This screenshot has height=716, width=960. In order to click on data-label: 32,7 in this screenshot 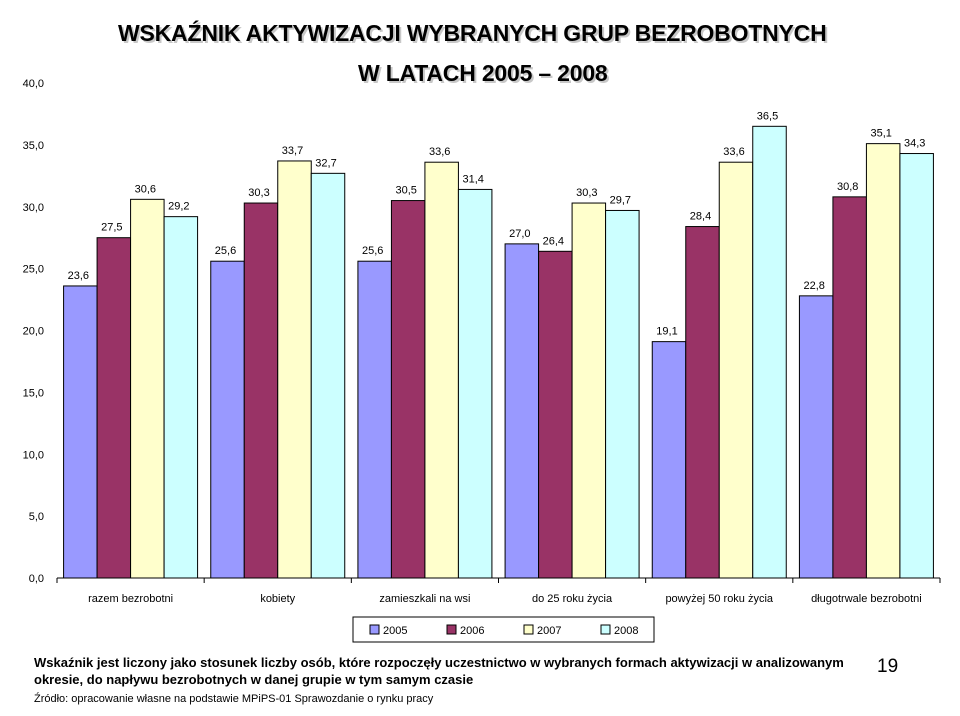, I will do `click(325, 163)`.